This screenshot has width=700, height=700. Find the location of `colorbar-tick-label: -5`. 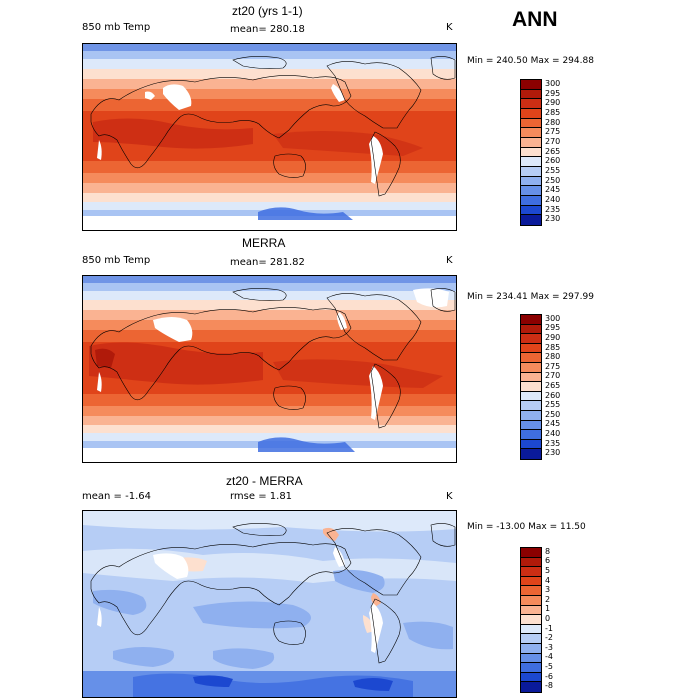

colorbar-tick-label: -5 is located at coordinates (549, 666).